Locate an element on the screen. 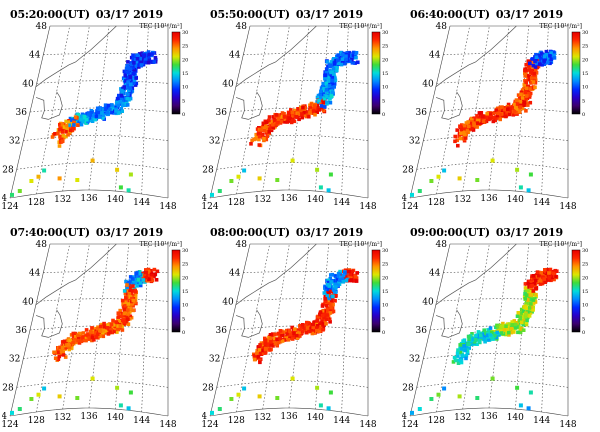 The image size is (600, 432). latitude-label: 44 is located at coordinates (235, 274).